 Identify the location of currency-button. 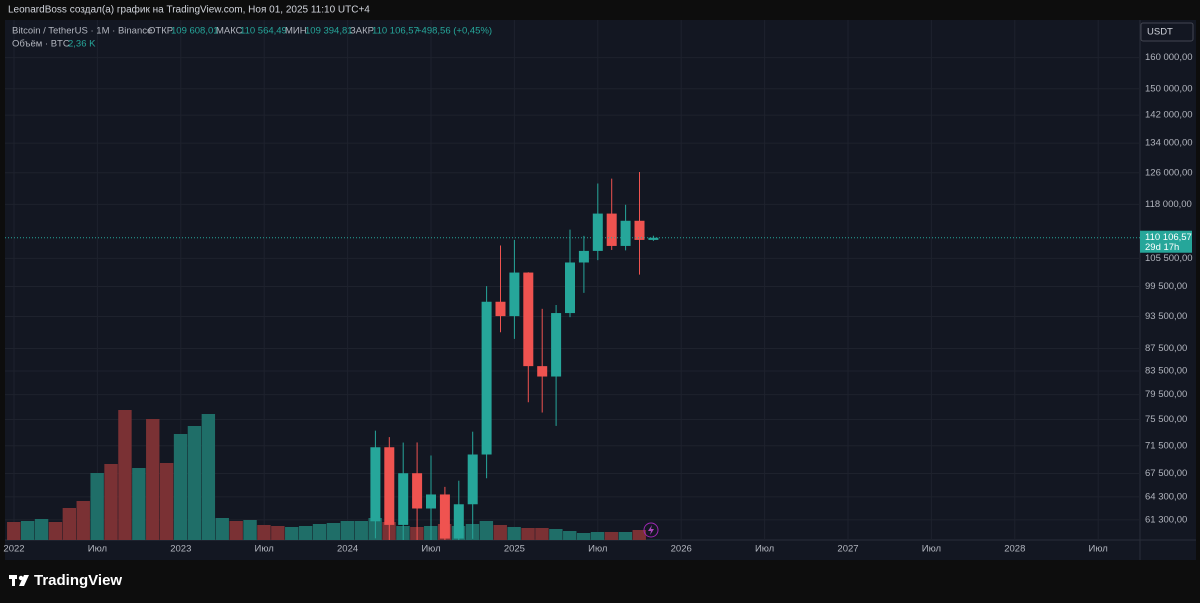
(1167, 32).